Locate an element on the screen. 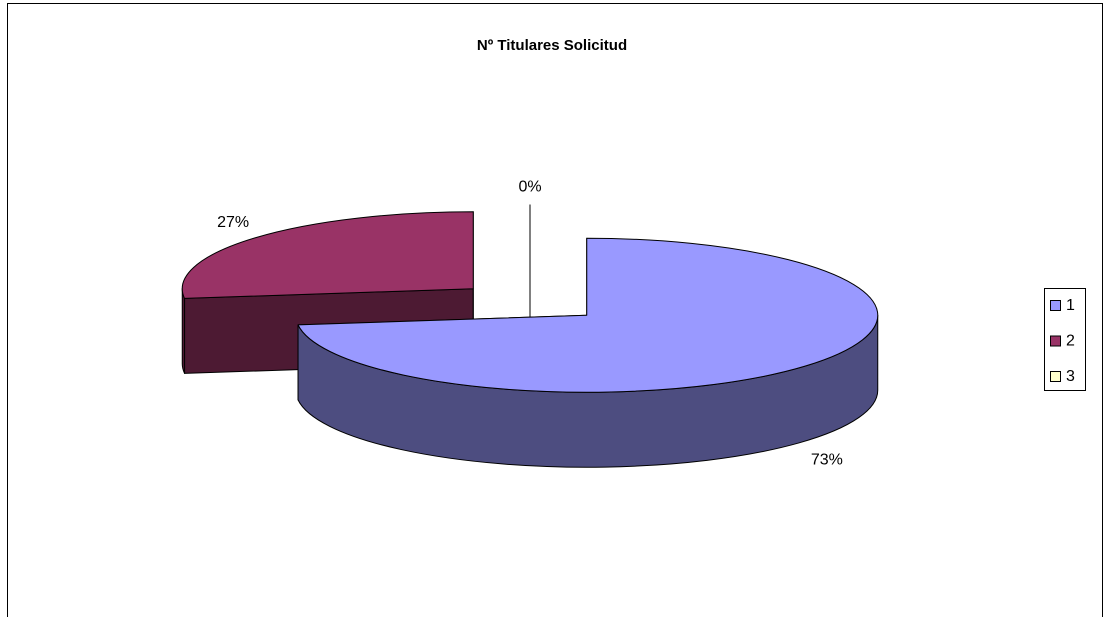 This screenshot has height=617, width=1104. data-label: 0% is located at coordinates (529, 186).